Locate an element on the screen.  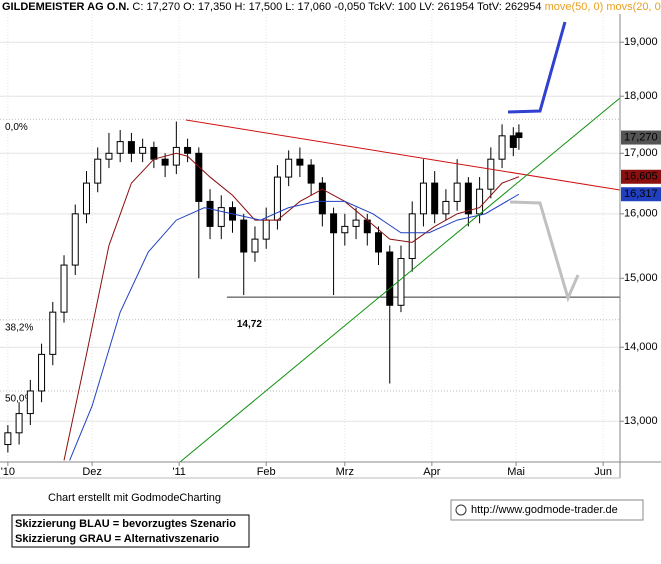
gray-scenario is located at coordinates (544, 251).